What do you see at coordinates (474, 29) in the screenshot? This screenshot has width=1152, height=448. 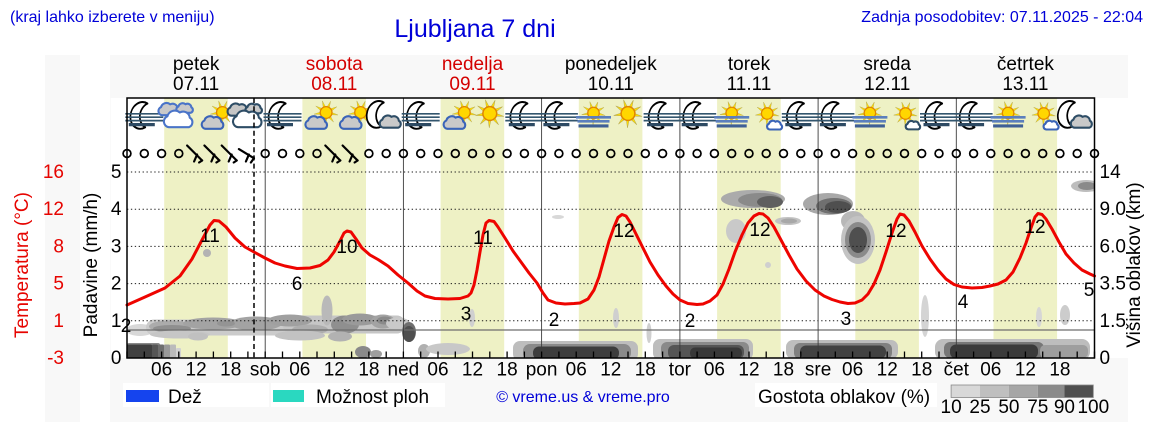 I see `svg-text: Ljubljana 7 dni` at bounding box center [474, 29].